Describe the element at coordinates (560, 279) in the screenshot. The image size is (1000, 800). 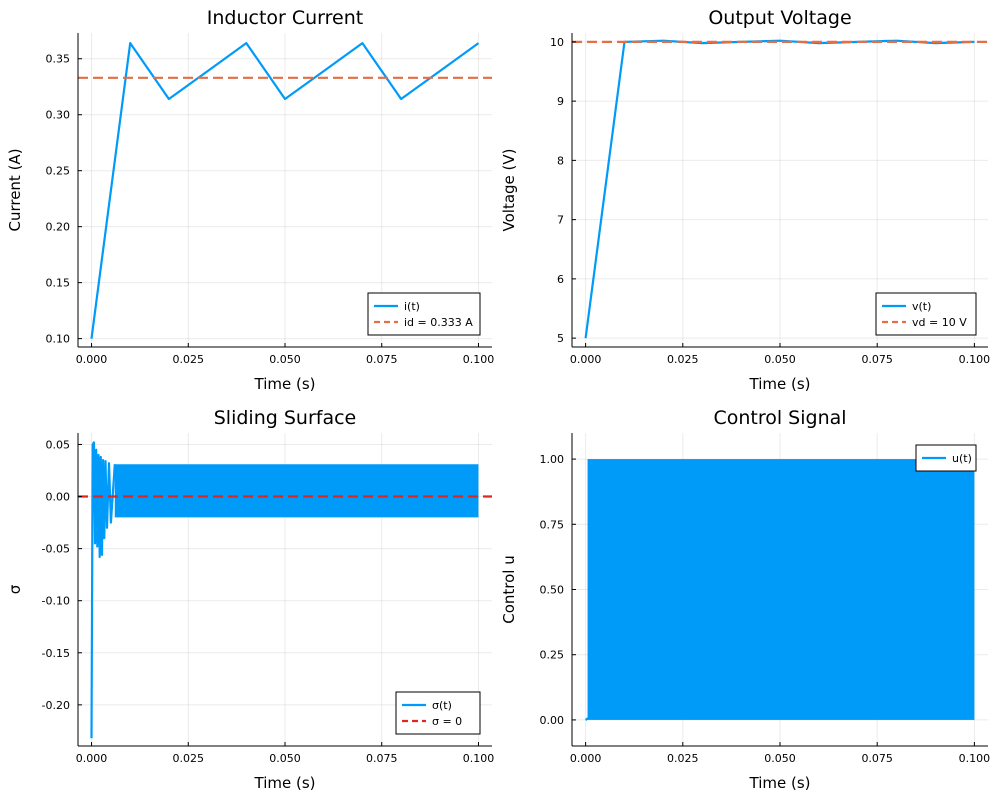
I see `y-tick-label: 6` at that location.